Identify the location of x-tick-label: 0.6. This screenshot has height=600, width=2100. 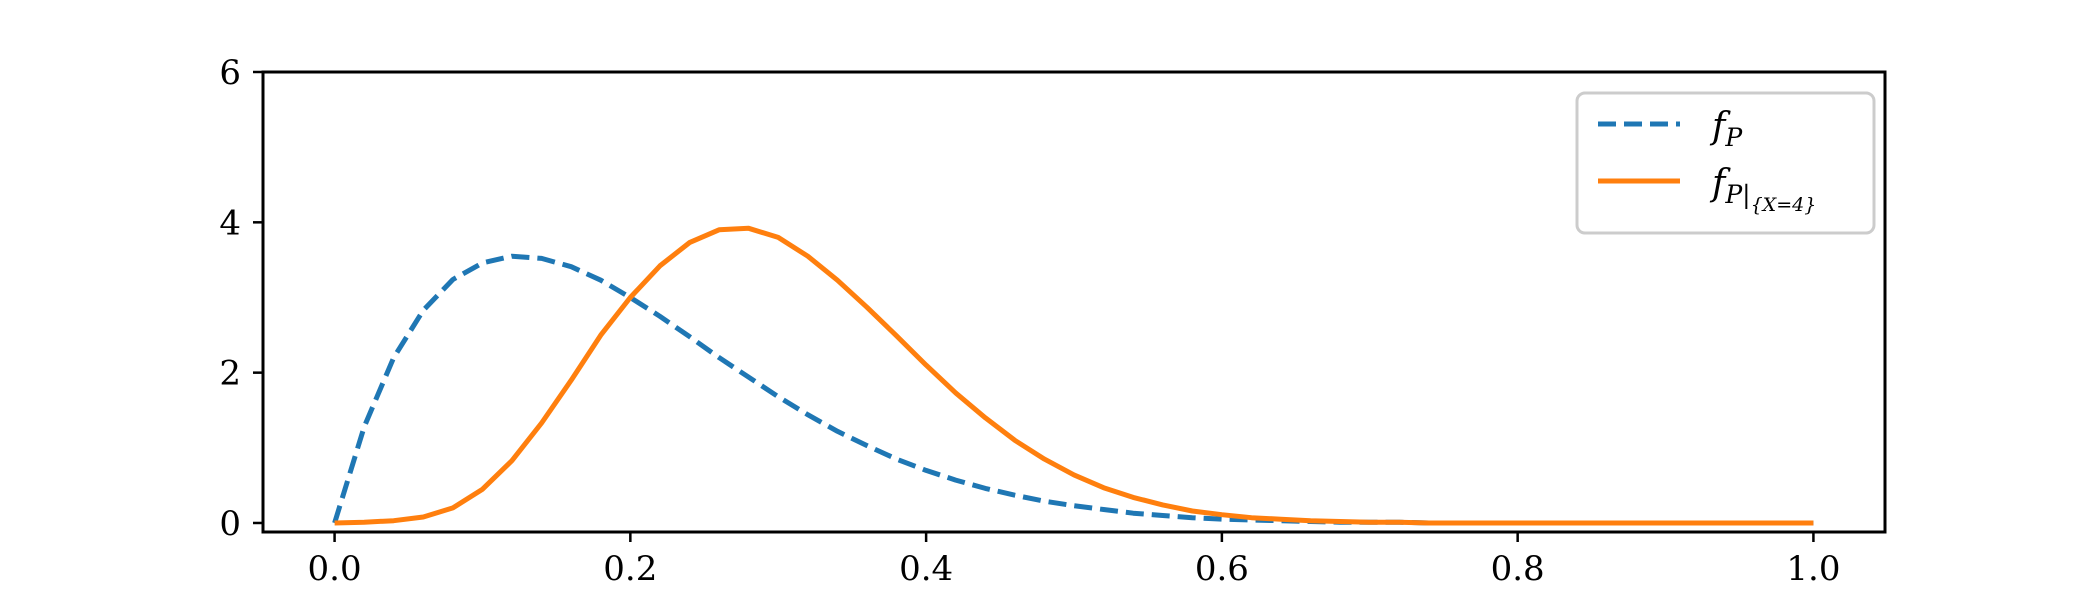
(1222, 569).